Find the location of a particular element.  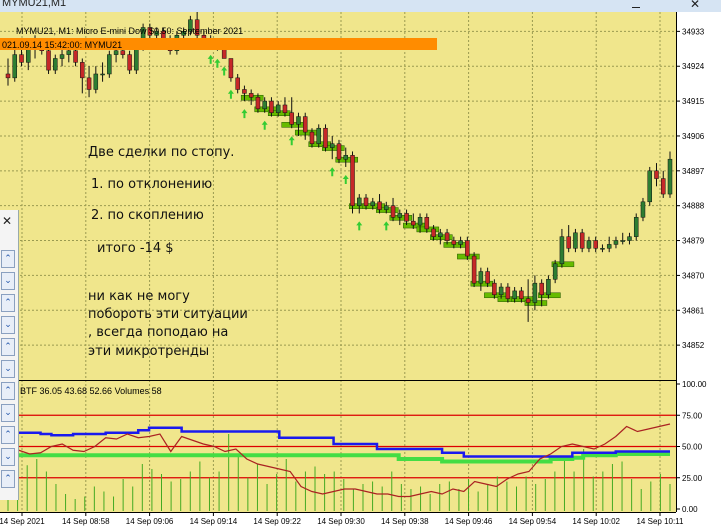

price-axis-panel is located at coordinates (698, 262).